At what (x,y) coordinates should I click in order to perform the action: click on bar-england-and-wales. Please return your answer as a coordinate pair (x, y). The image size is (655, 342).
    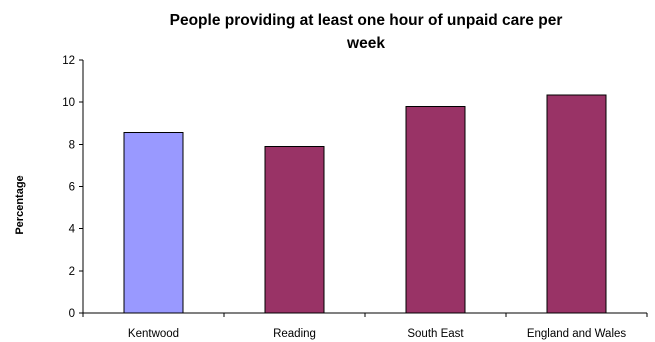
    Looking at the image, I should click on (576, 204).